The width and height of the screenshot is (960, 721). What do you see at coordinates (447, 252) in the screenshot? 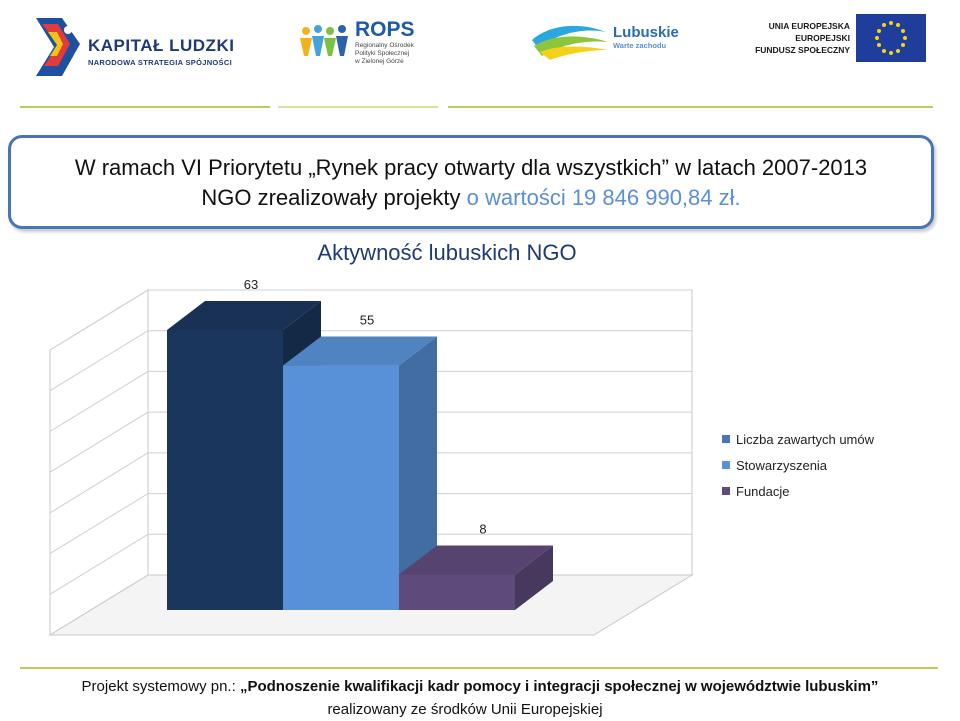
I see `chart-title: Aktywność lubuskich NGO` at bounding box center [447, 252].